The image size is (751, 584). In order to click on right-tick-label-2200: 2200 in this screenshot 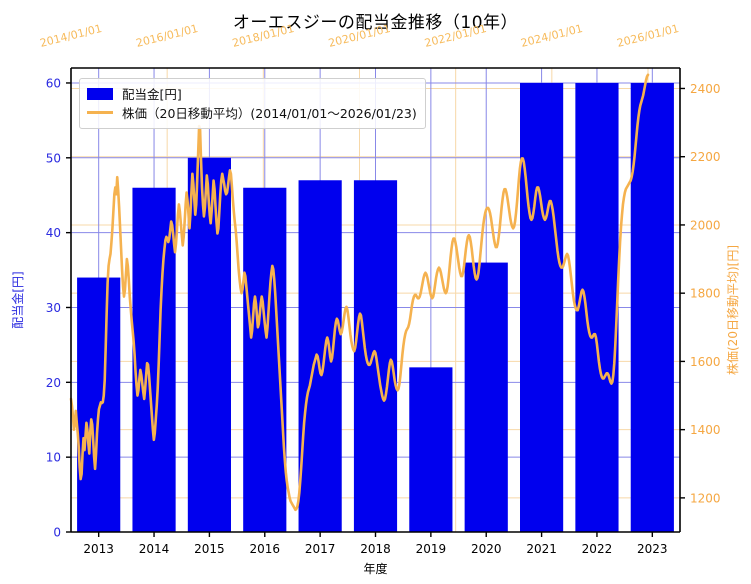, I will do `click(705, 157)`.